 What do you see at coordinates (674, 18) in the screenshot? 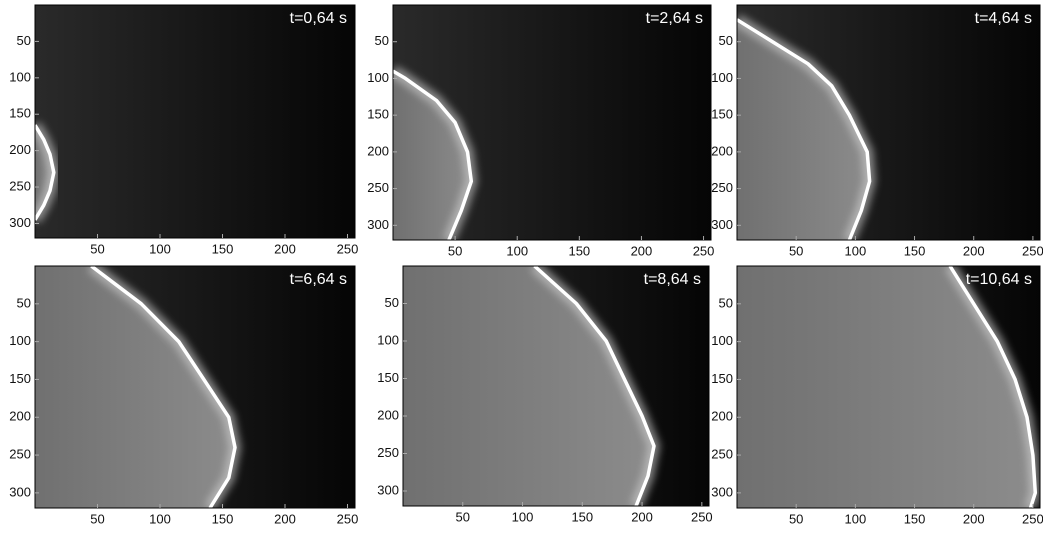
I see `annotation: t=2,64 s` at bounding box center [674, 18].